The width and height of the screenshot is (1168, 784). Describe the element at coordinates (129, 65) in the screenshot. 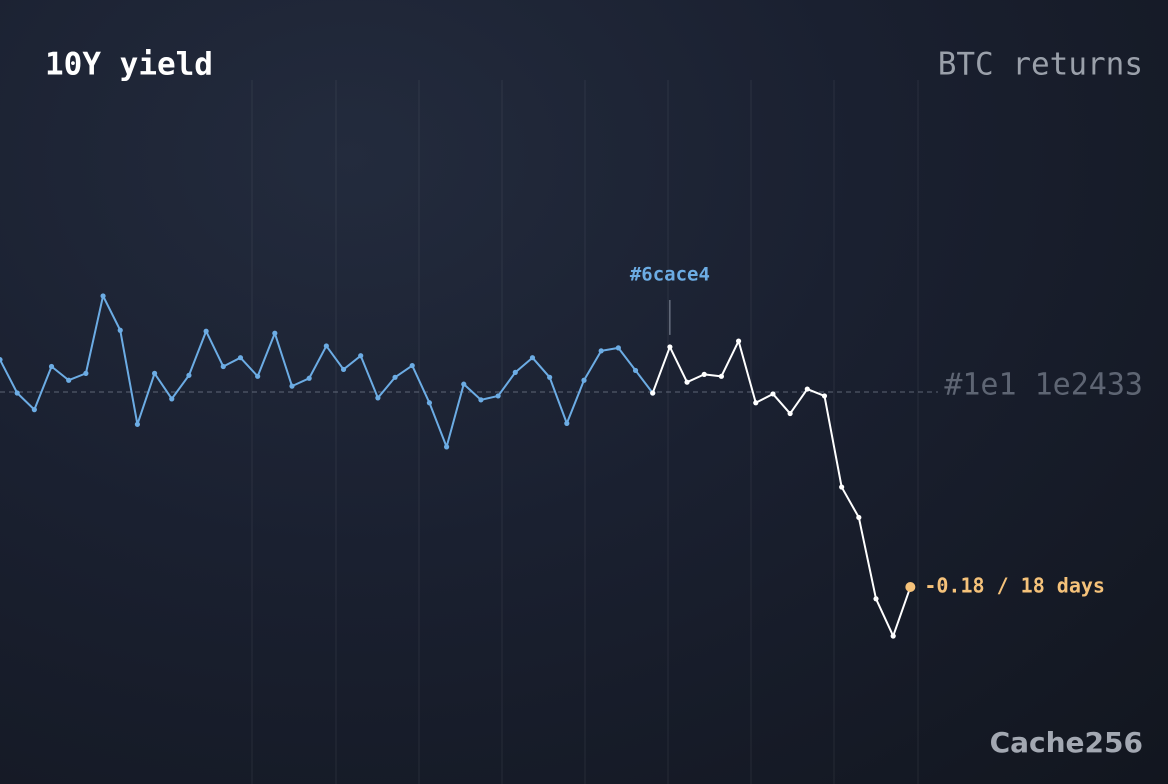

I see `chart-title: 10Y yield` at that location.